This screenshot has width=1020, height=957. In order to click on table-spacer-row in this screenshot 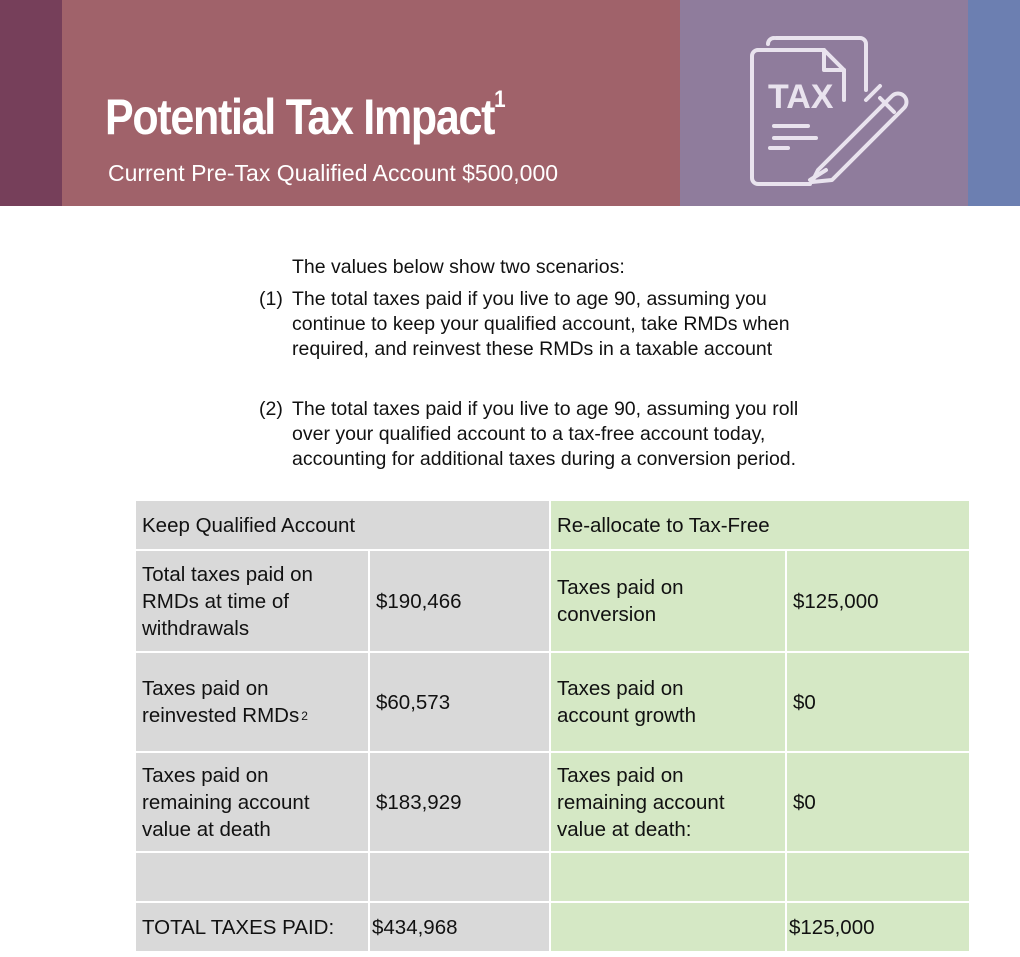, I will do `click(552, 877)`.